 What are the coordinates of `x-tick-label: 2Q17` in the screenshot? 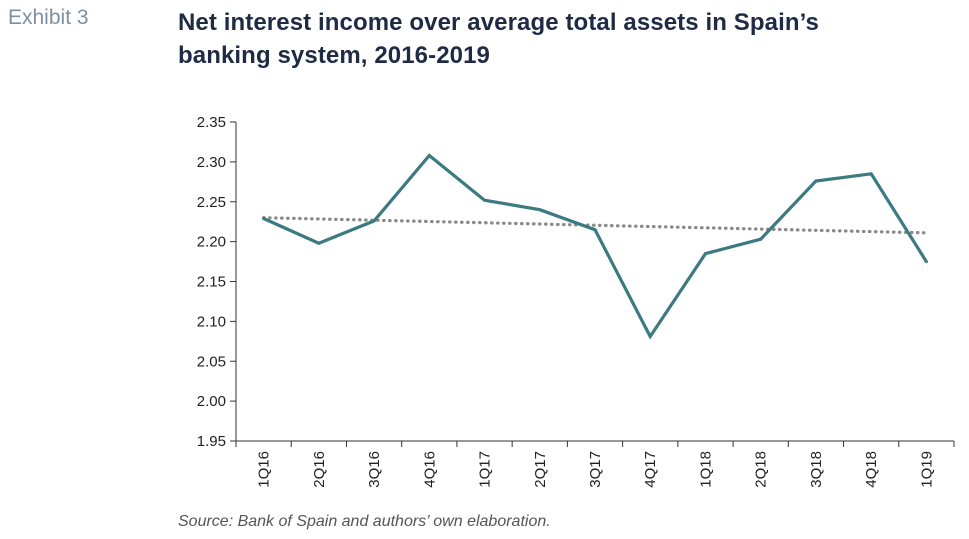 It's located at (540, 469).